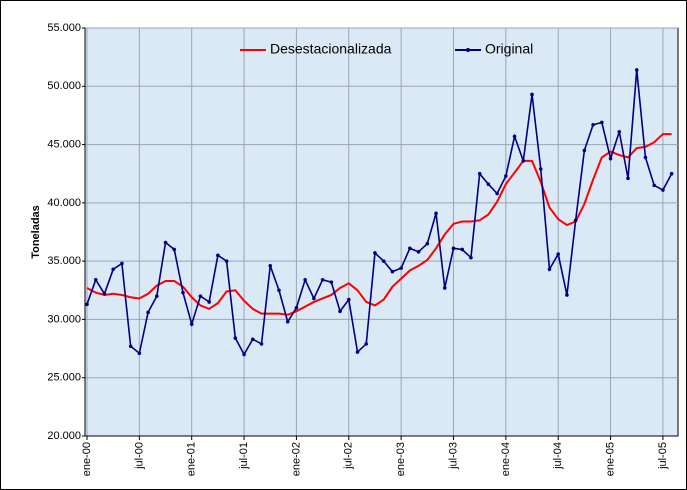 Image resolution: width=687 pixels, height=490 pixels. Describe the element at coordinates (610, 459) in the screenshot. I see `x-tick-label: ene-05` at that location.